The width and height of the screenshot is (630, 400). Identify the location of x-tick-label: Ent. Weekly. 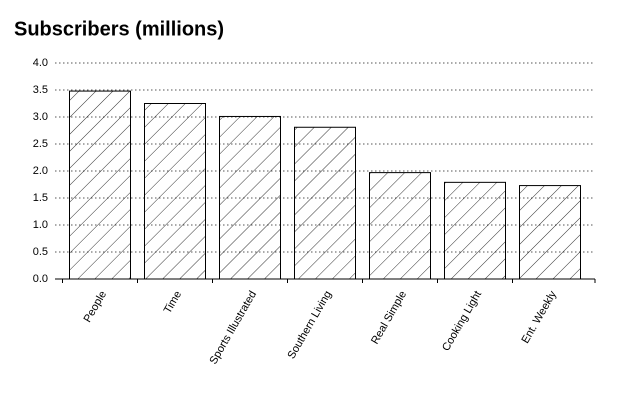
(539, 317).